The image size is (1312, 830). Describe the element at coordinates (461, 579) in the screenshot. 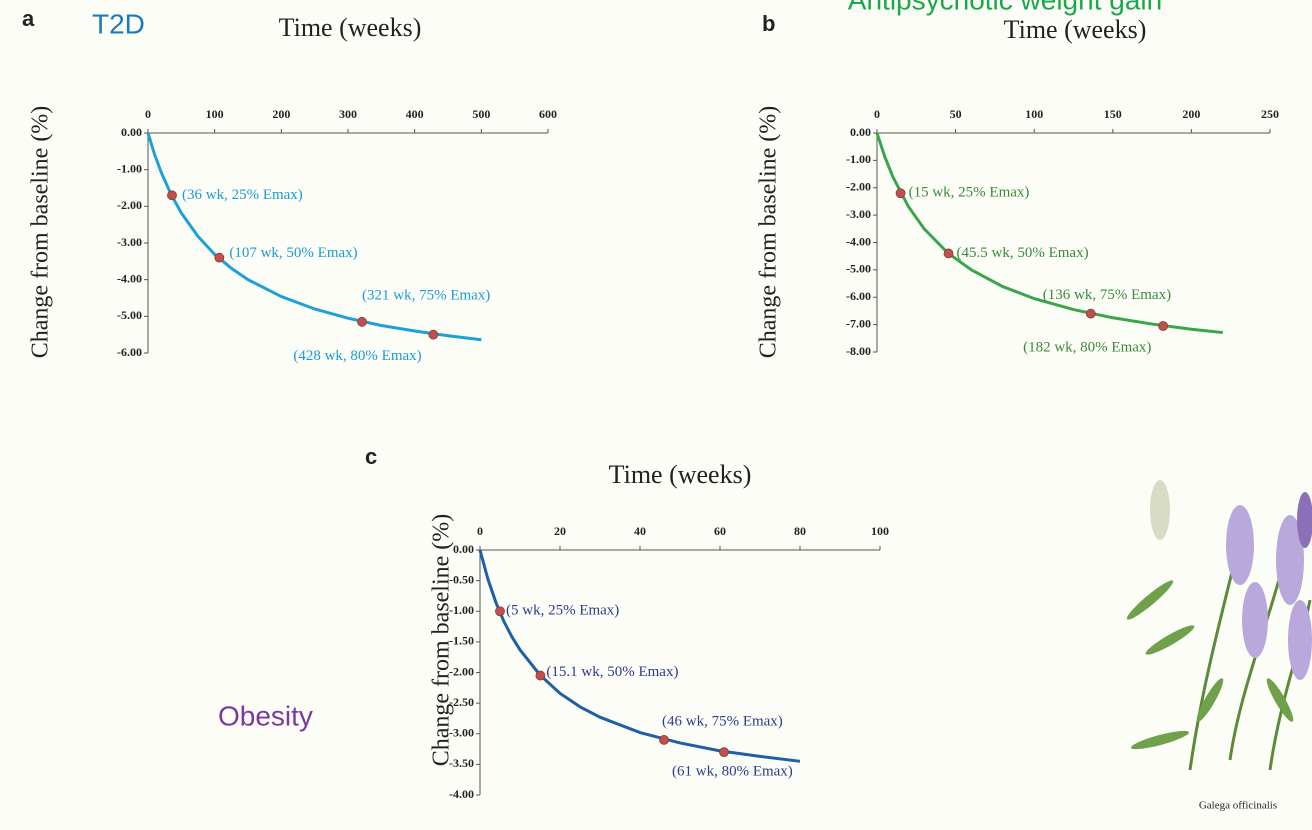

I see `y-tick-label: -0.50` at that location.